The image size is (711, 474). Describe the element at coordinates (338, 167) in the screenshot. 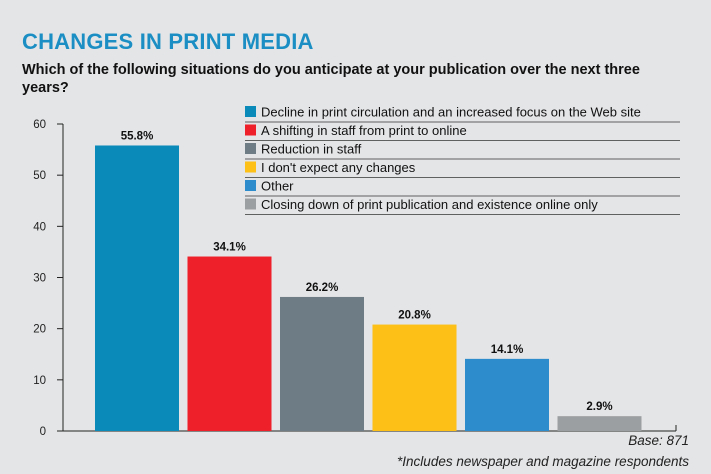

I see `legend-label: I don't expect any changes` at that location.